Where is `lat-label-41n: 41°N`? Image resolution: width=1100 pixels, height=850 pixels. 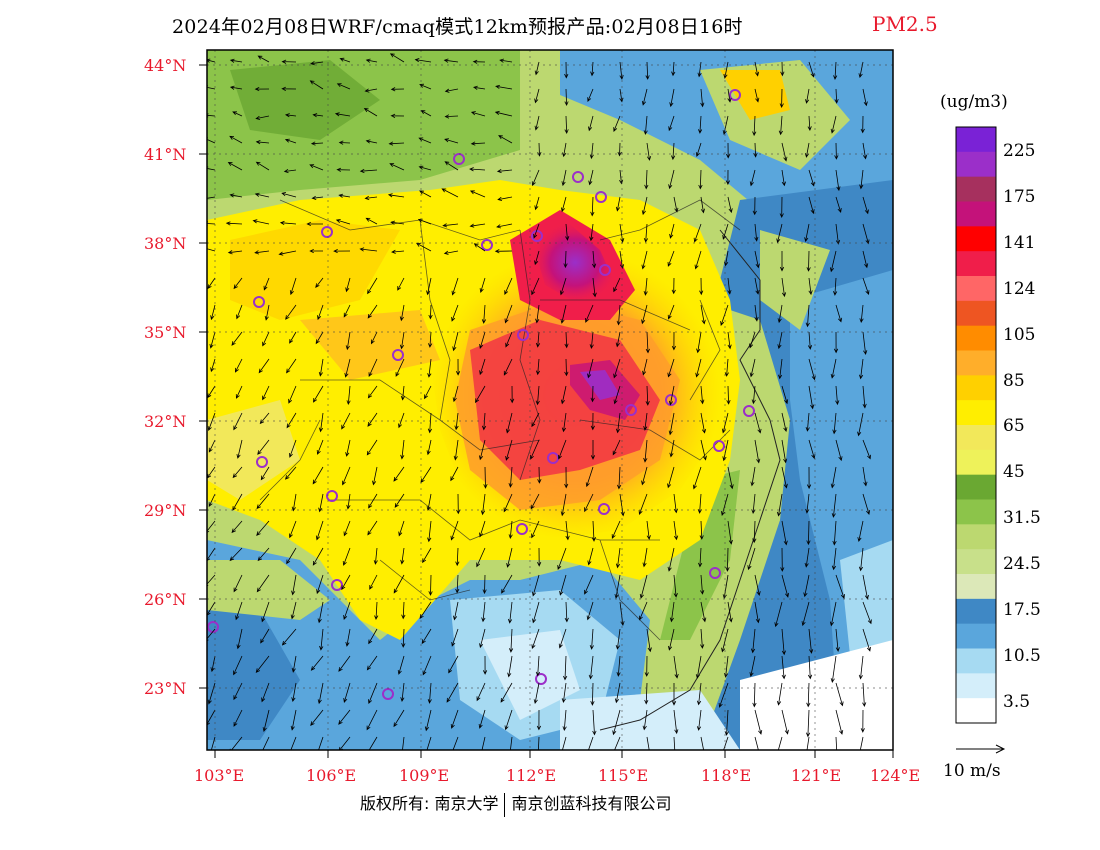
lat-label-41n: 41°N is located at coordinates (165, 154).